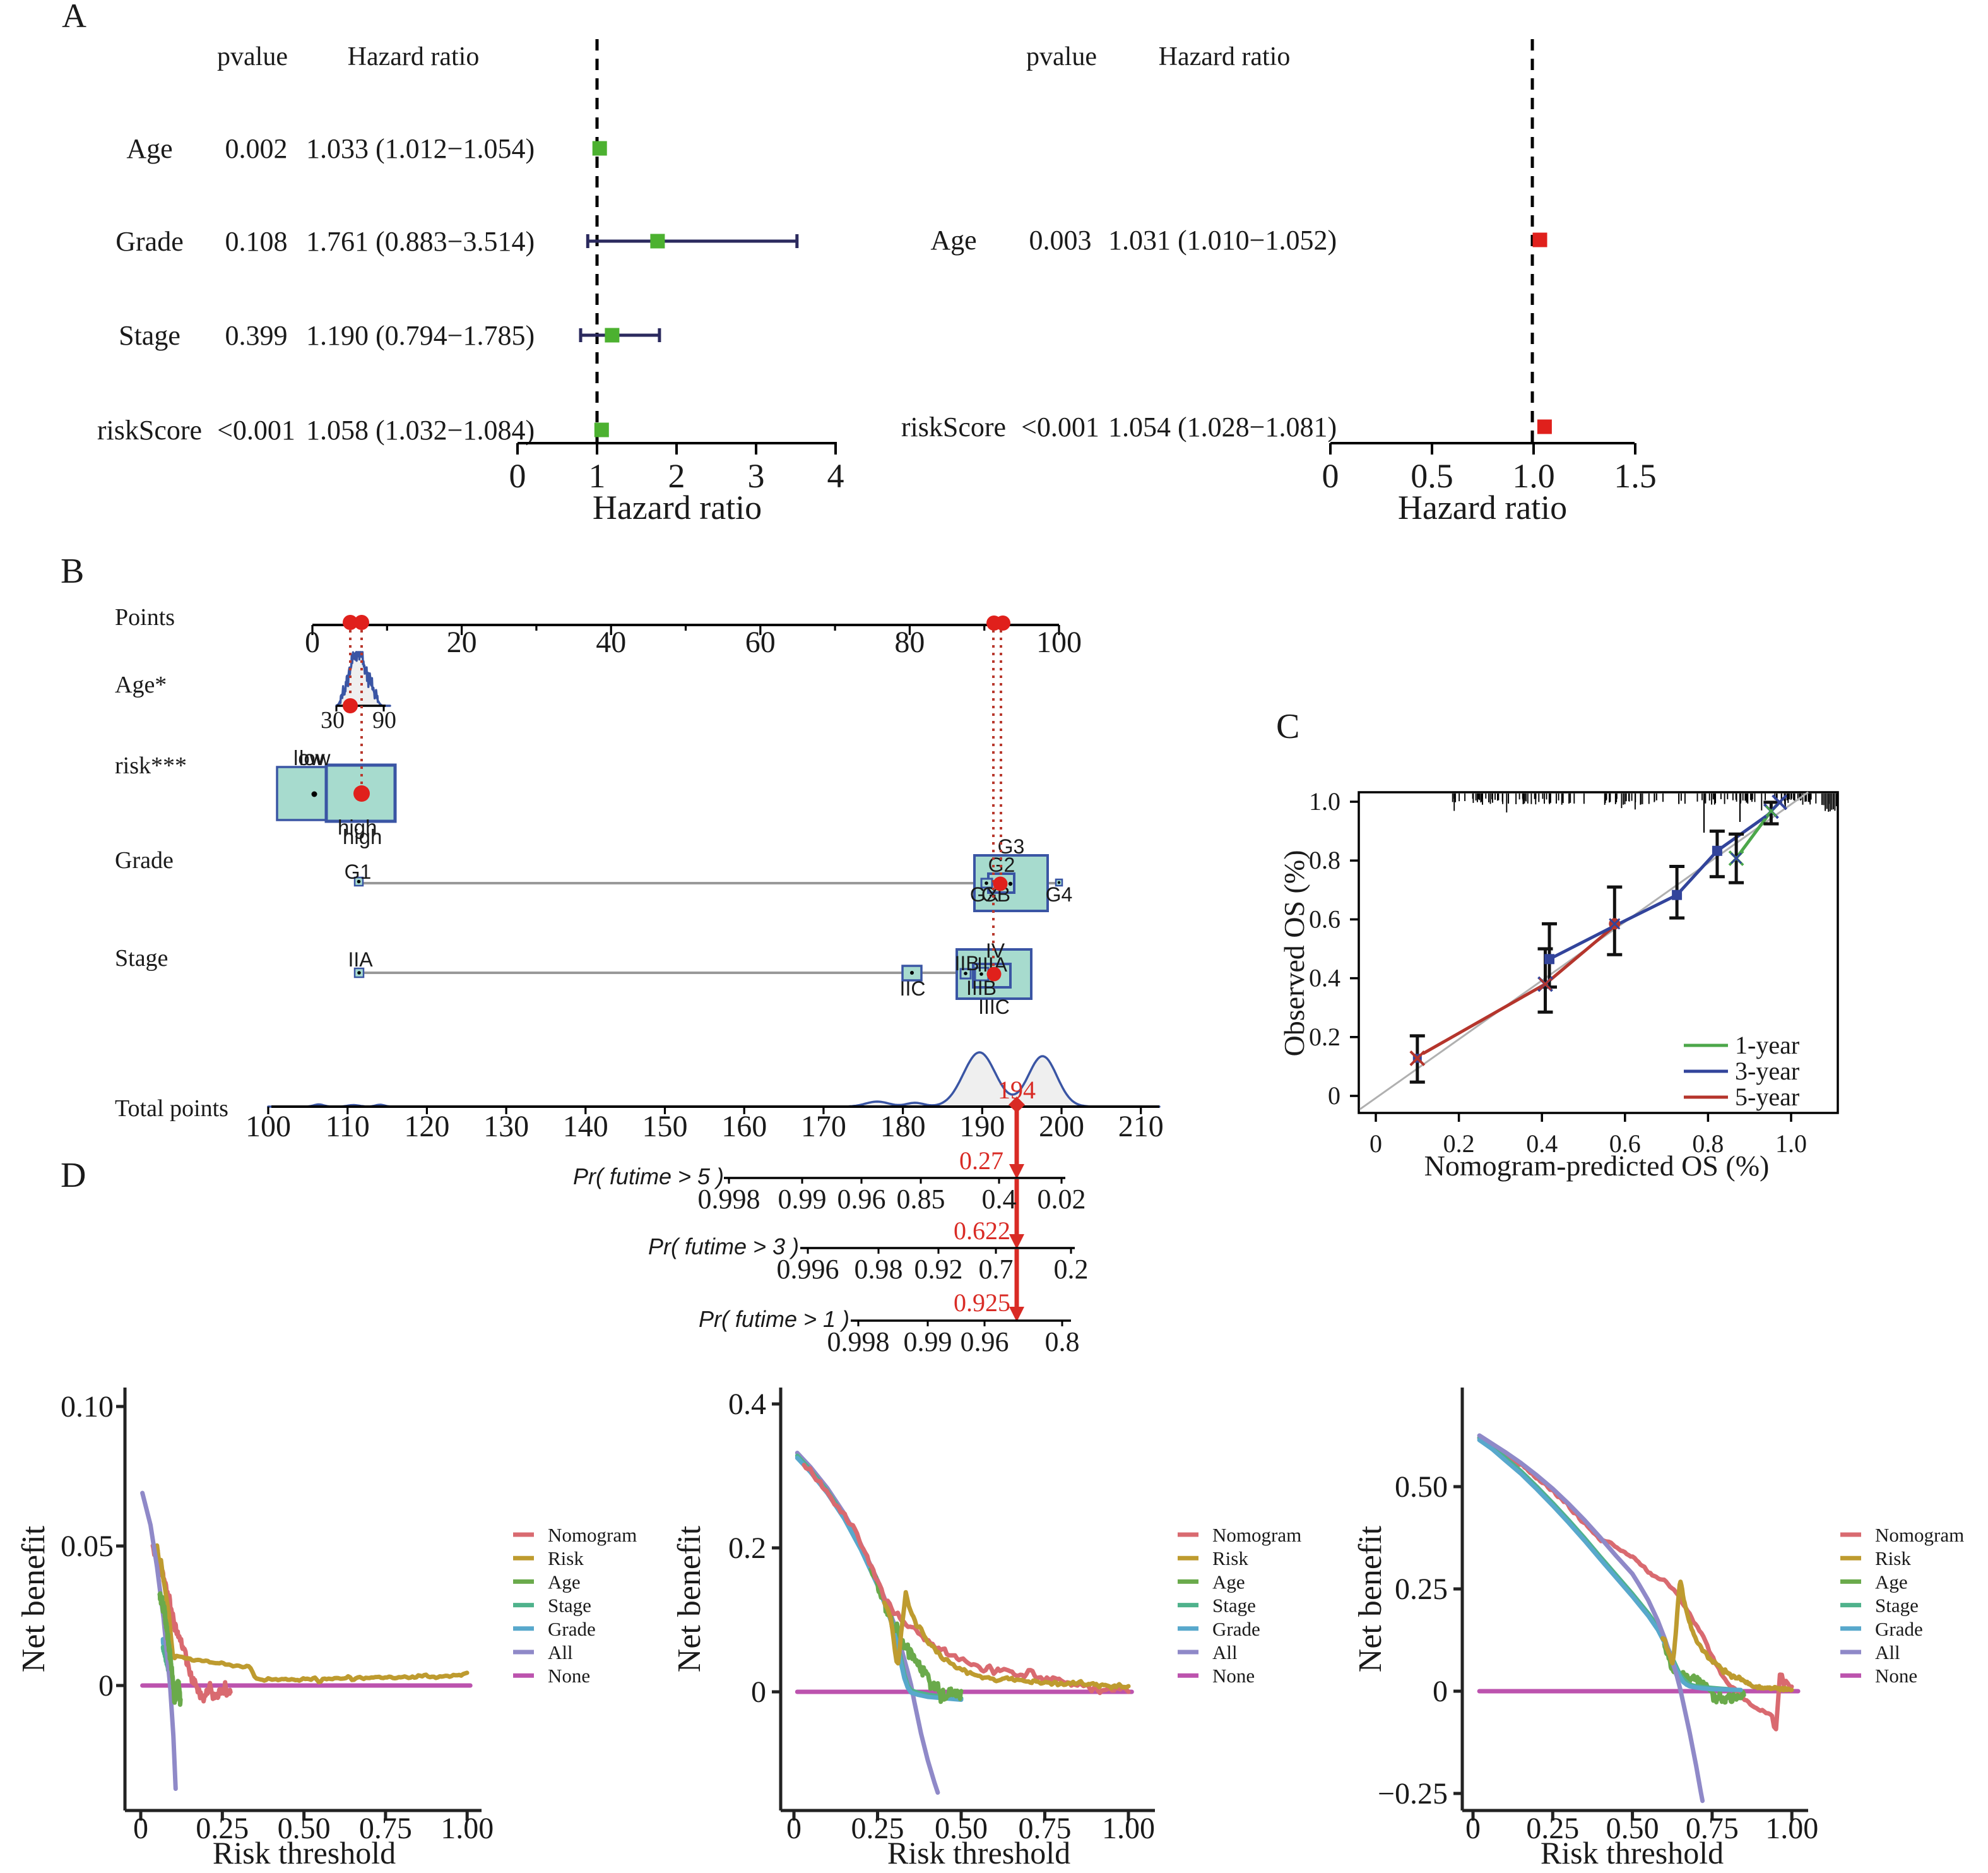 Image resolution: width=1988 pixels, height=1873 pixels. Describe the element at coordinates (665, 1127) in the screenshot. I see `svg-text: 150` at that location.